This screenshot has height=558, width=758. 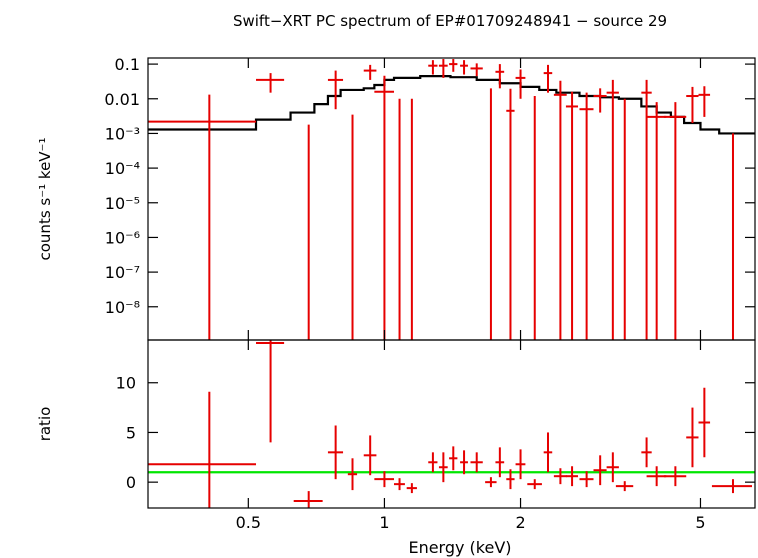 I want to click on x-axis-label: Energy (keV), so click(x=459, y=547).